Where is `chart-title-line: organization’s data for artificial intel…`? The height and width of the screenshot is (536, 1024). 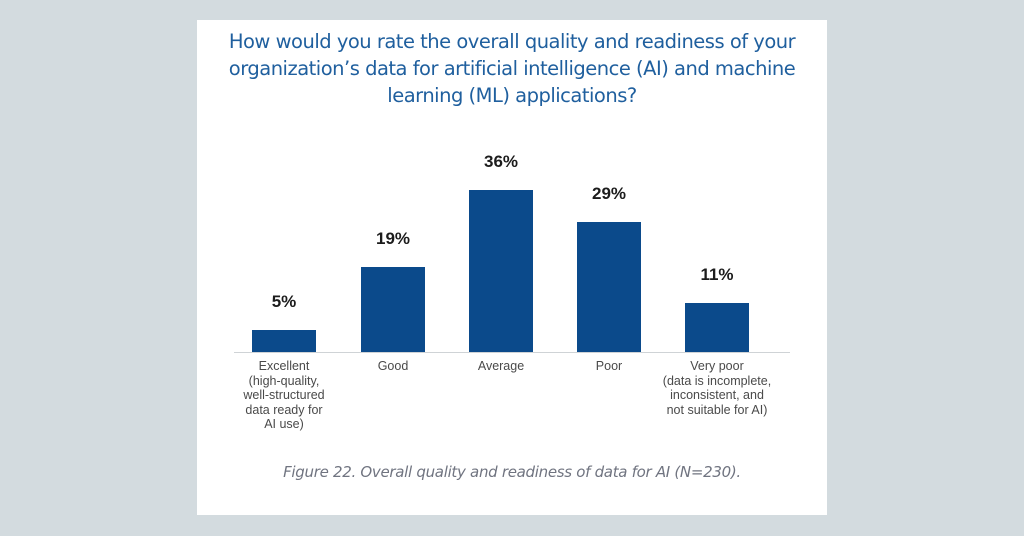
chart-title-line: organization’s data for artificial intel… is located at coordinates (512, 68).